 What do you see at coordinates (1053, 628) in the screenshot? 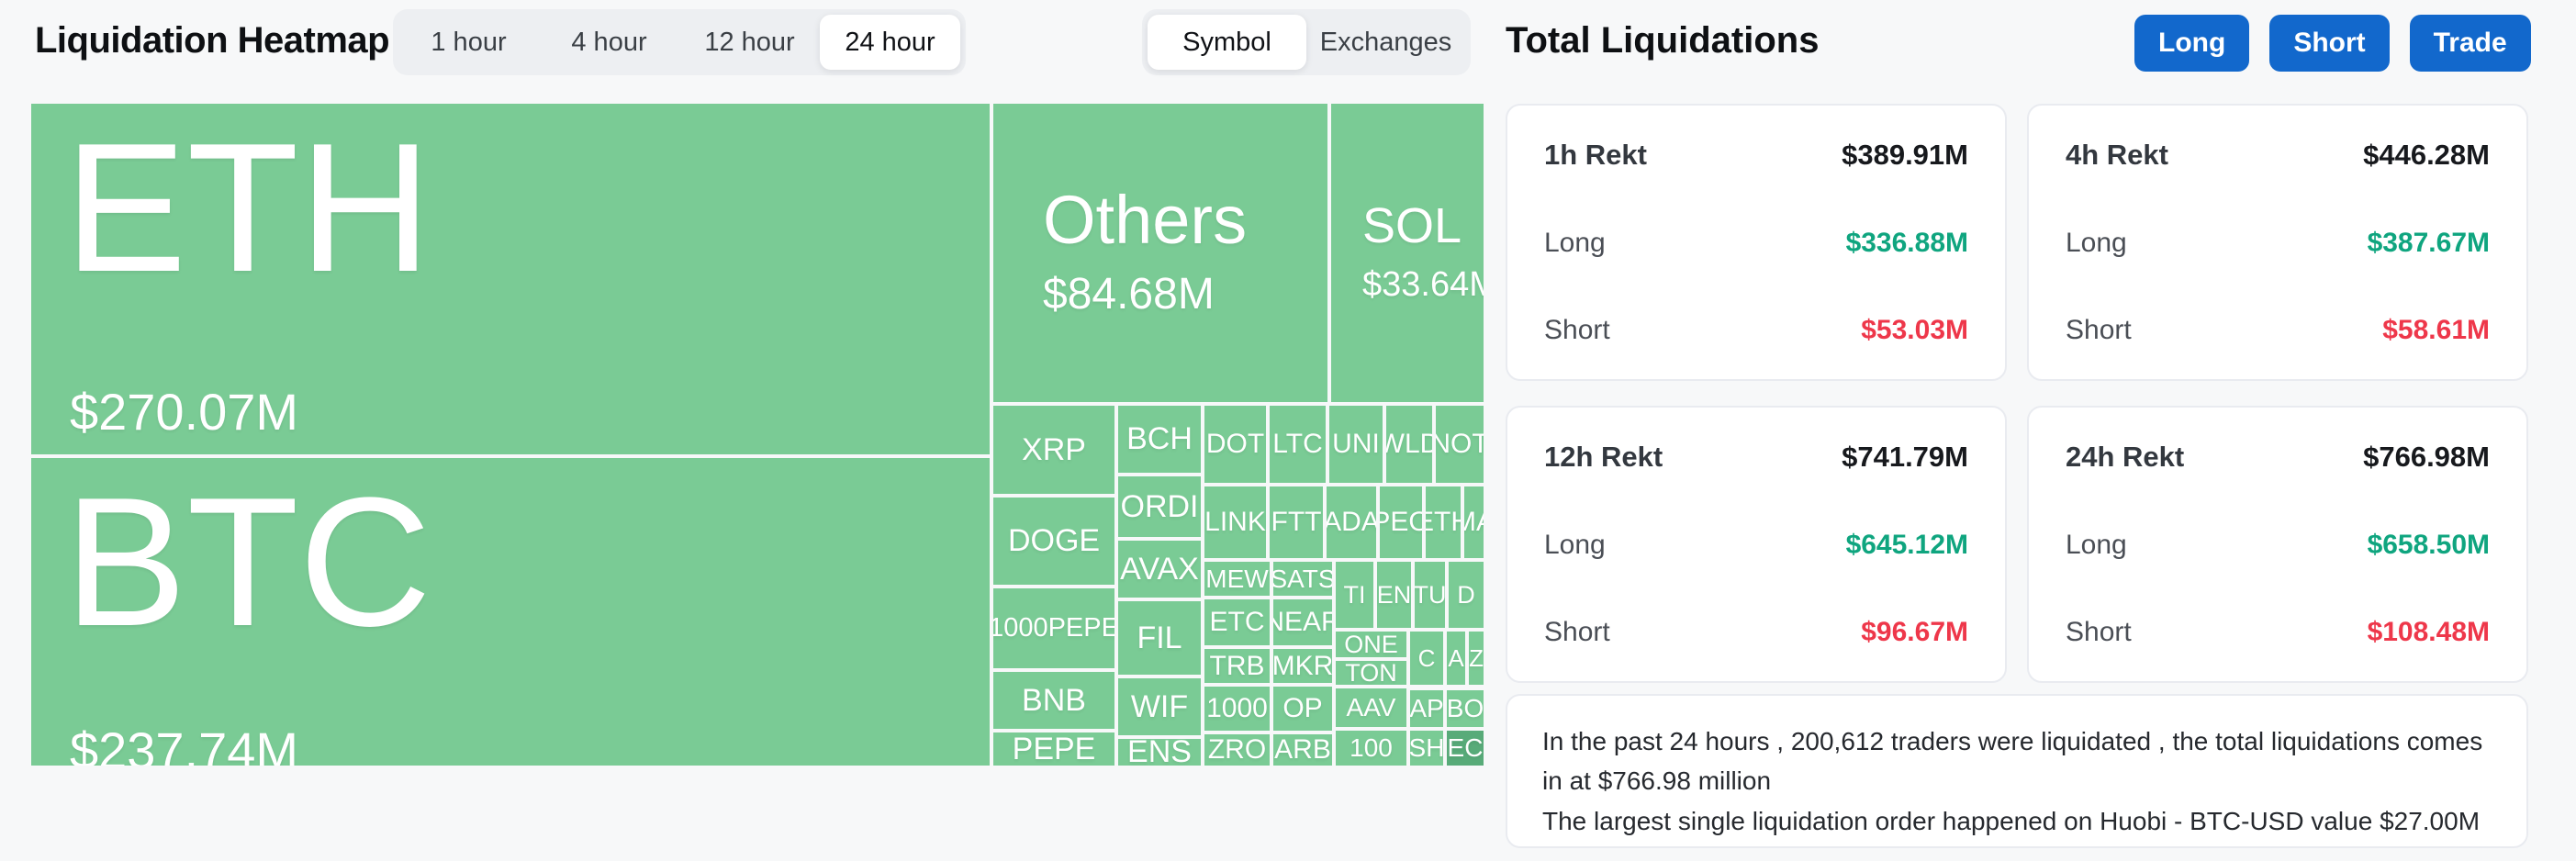
I see `treemap-cell-1000pepe: 1000PEPE` at bounding box center [1053, 628].